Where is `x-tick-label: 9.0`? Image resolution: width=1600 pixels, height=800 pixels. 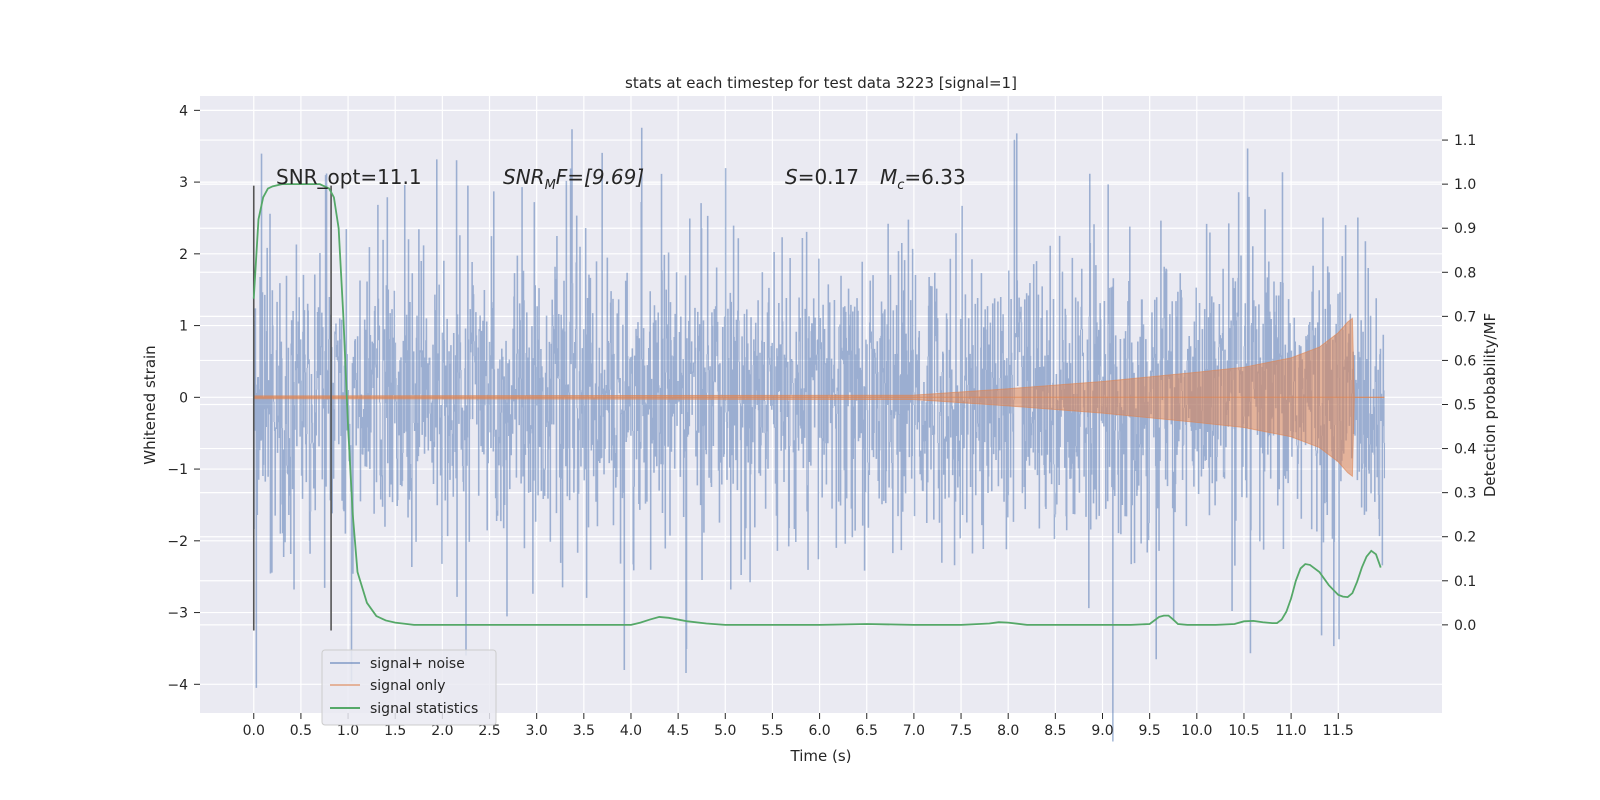
x-tick-label: 9.0 is located at coordinates (1102, 731).